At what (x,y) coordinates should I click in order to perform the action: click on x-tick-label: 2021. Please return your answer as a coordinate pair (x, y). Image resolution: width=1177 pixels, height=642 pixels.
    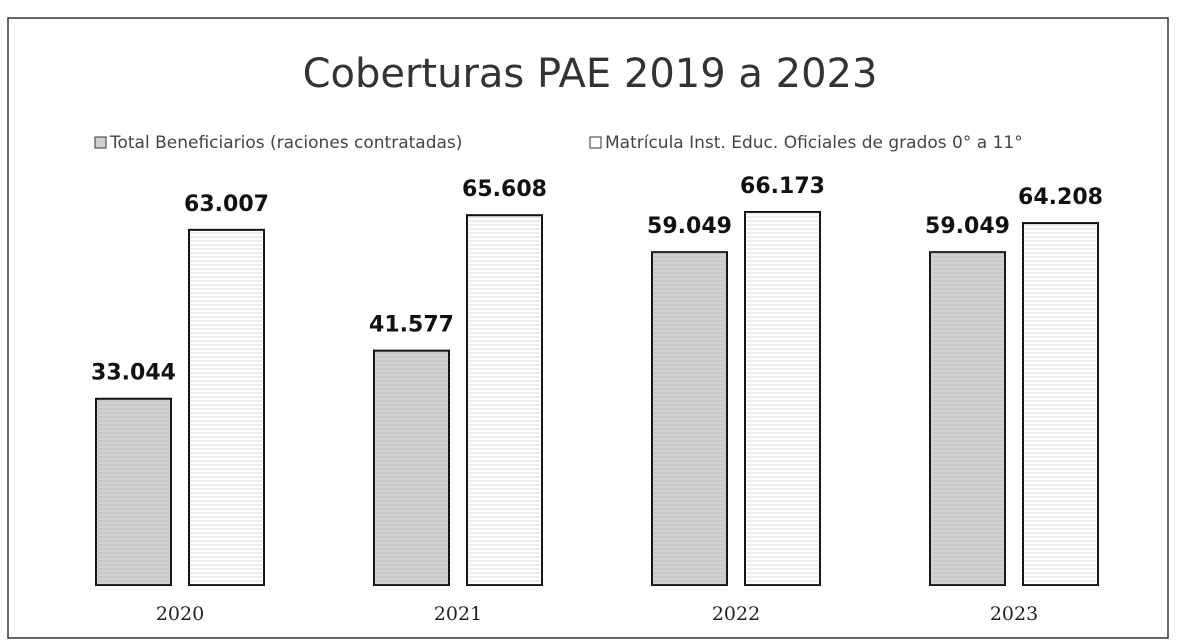
    Looking at the image, I should click on (458, 614).